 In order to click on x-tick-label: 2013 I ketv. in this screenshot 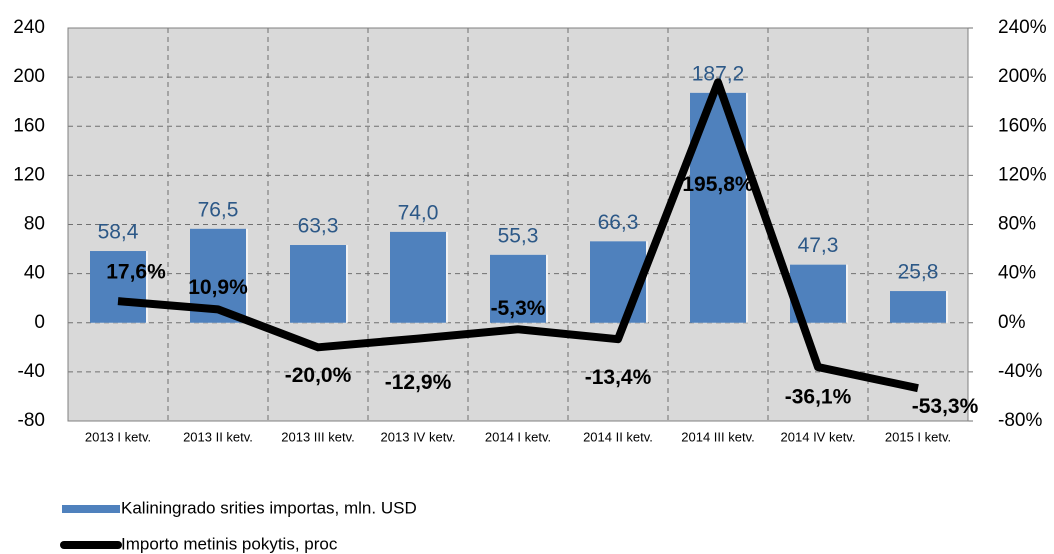, I will do `click(118, 436)`.